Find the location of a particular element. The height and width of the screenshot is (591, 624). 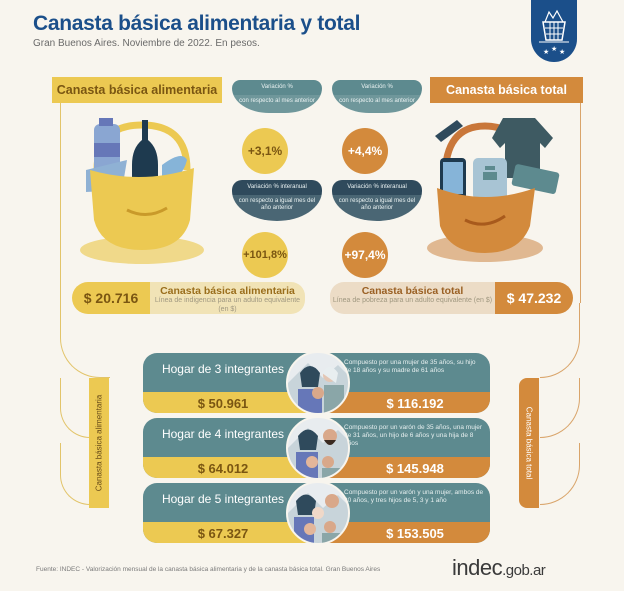

alimentaria-monthly-value: +3,1% is located at coordinates (265, 151).